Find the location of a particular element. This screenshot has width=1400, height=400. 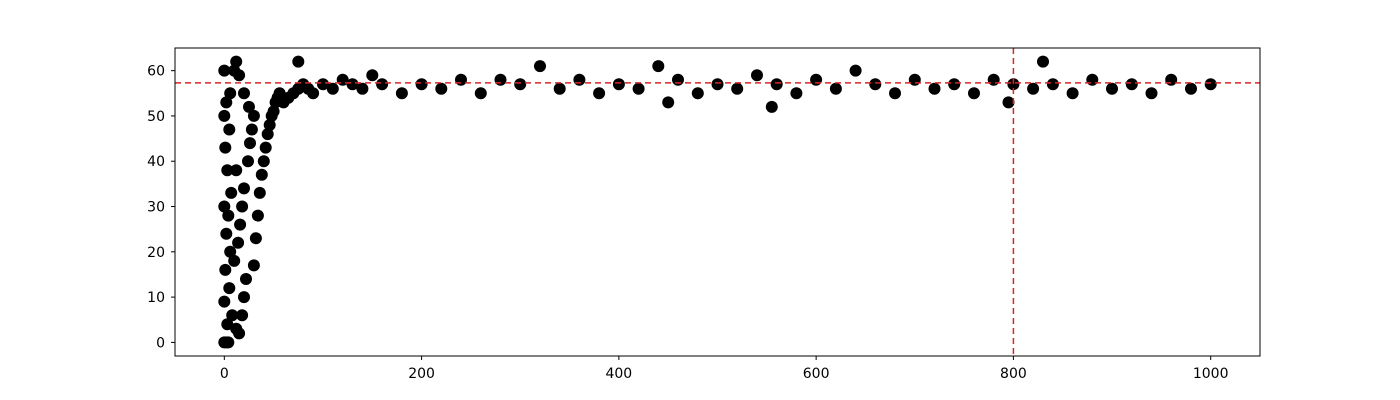

y-tick-label: 40 is located at coordinates (156, 162).